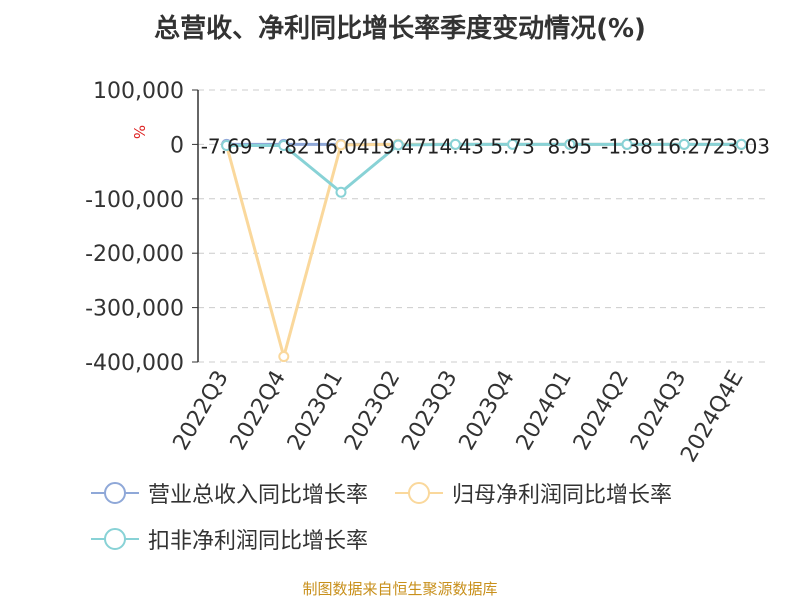 The height and width of the screenshot is (600, 800). Describe the element at coordinates (400, 589) in the screenshot. I see `data-source-note: 制图数据来自恒生聚源数据库` at that location.